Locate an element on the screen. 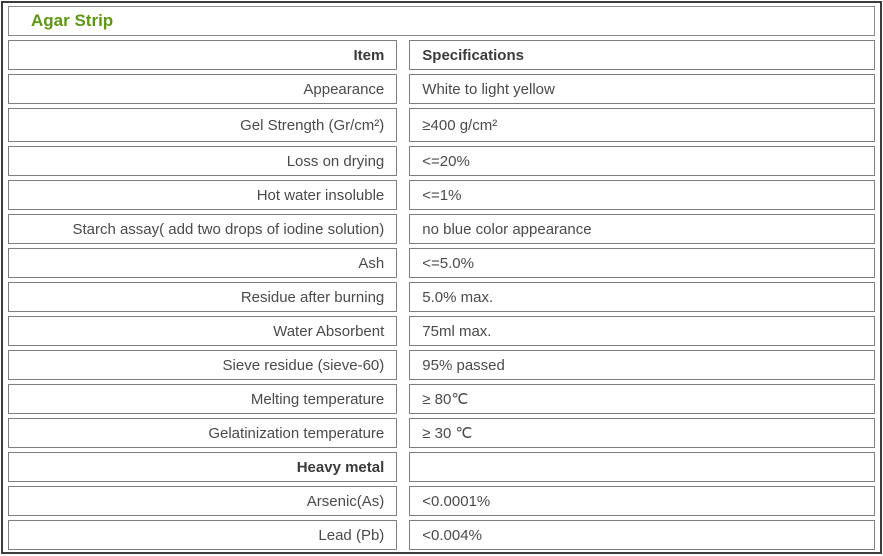 The width and height of the screenshot is (883, 556). table-row-heavy-metal-section: Heavy metal is located at coordinates (441, 467).